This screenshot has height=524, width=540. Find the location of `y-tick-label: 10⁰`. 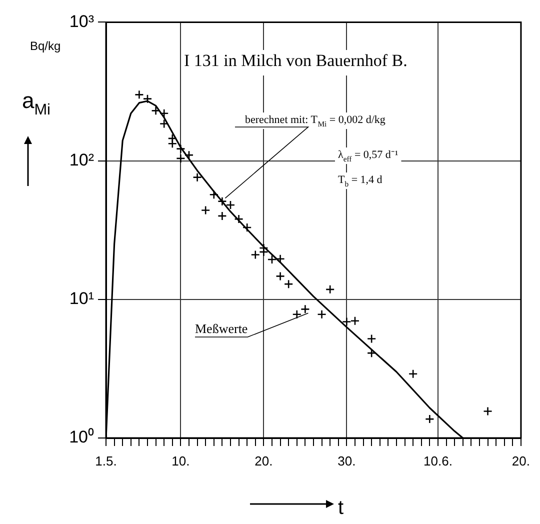

y-tick-label: 10⁰ is located at coordinates (81, 437).